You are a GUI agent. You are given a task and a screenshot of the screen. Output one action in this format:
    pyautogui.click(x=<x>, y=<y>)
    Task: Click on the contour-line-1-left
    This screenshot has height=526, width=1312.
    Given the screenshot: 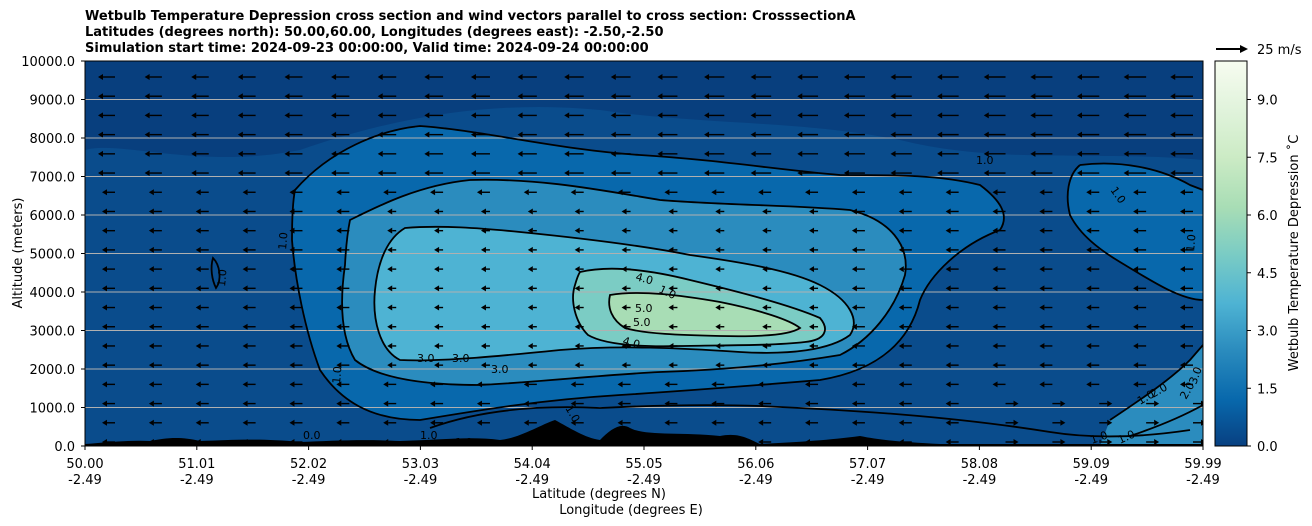 What is the action you would take?
    pyautogui.click(x=215, y=273)
    